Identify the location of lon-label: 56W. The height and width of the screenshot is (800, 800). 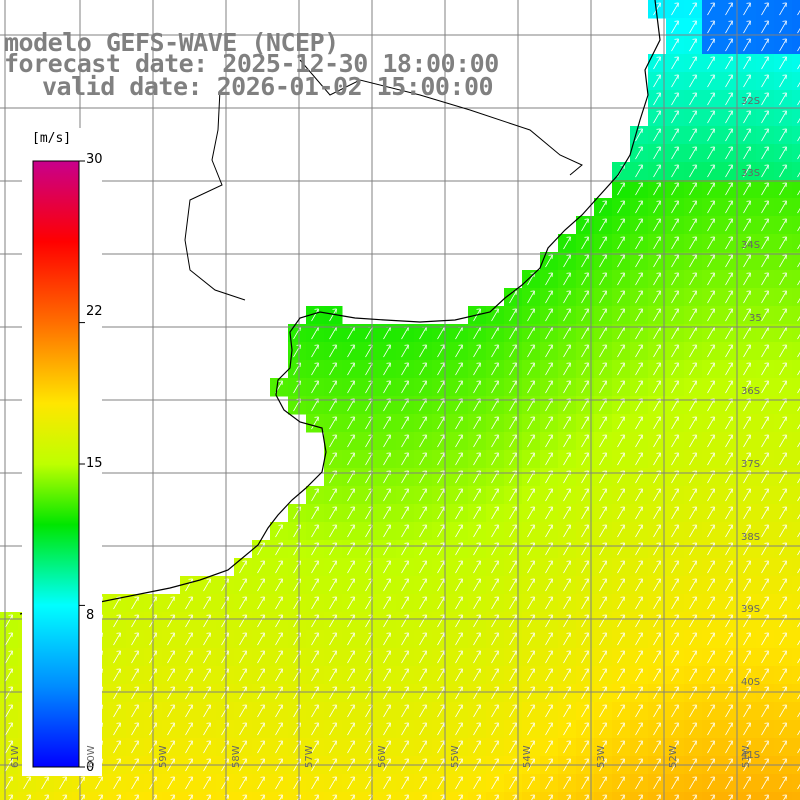
(382, 756).